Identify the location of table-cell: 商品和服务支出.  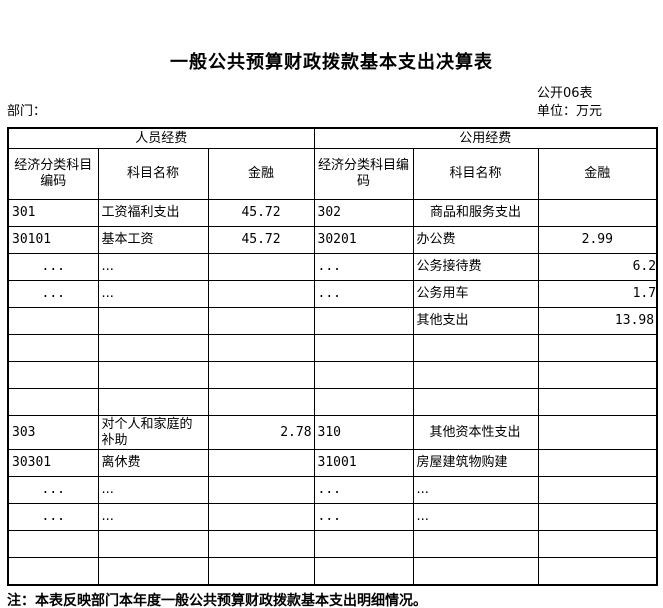
(475, 213).